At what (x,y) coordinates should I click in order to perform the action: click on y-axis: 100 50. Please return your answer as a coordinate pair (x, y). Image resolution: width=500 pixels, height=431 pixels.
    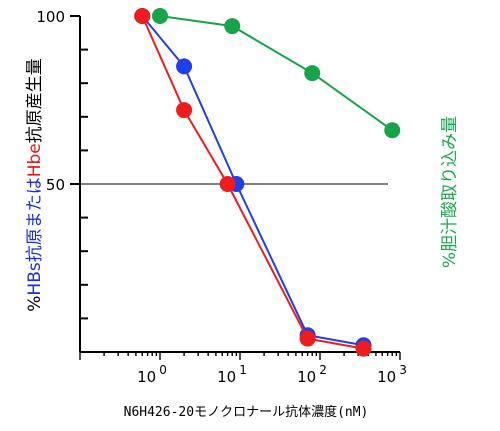
    Looking at the image, I should click on (62, 180).